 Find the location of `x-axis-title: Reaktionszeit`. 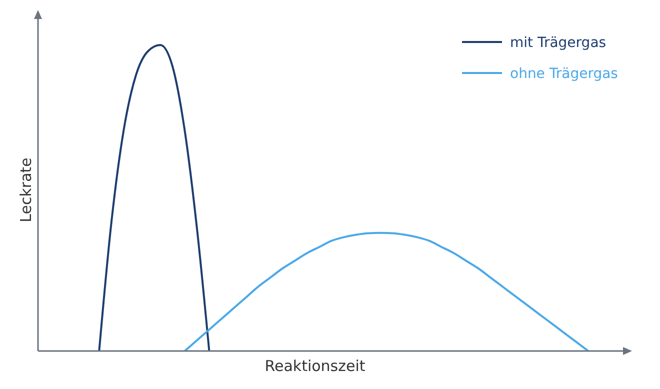

x-axis-title: Reaktionszeit is located at coordinates (315, 366).